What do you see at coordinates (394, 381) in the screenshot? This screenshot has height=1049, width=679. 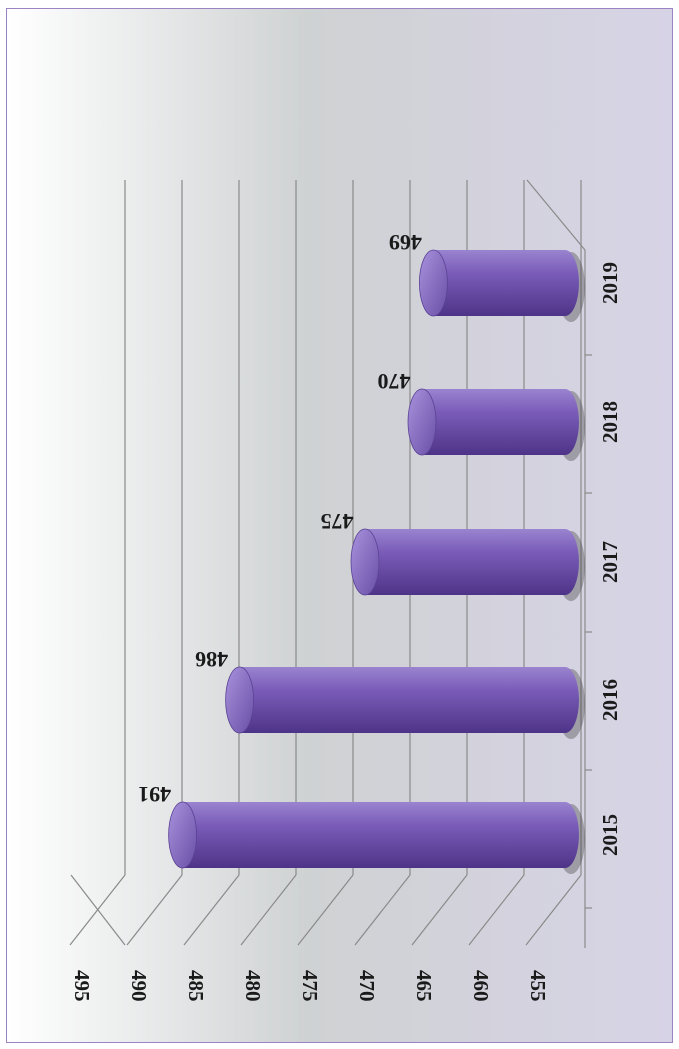 I see `data-label: 470` at bounding box center [394, 381].